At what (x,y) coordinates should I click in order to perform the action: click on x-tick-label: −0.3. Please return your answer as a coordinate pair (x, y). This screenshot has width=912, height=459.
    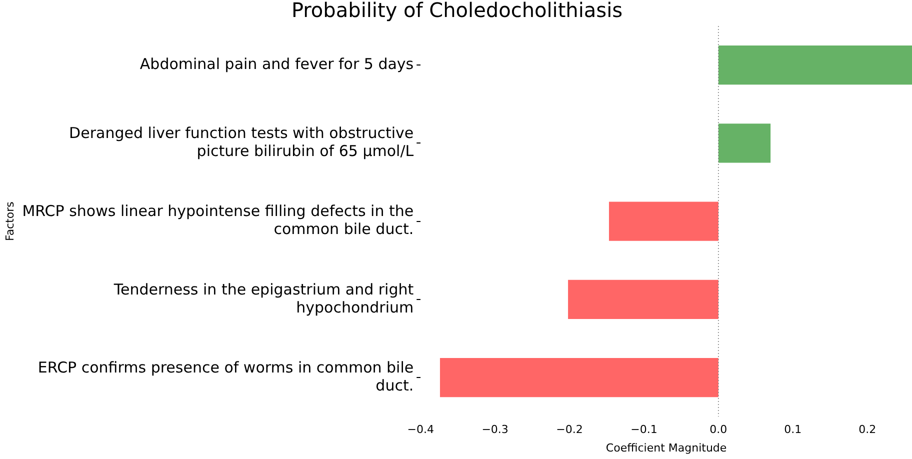
    Looking at the image, I should click on (495, 429).